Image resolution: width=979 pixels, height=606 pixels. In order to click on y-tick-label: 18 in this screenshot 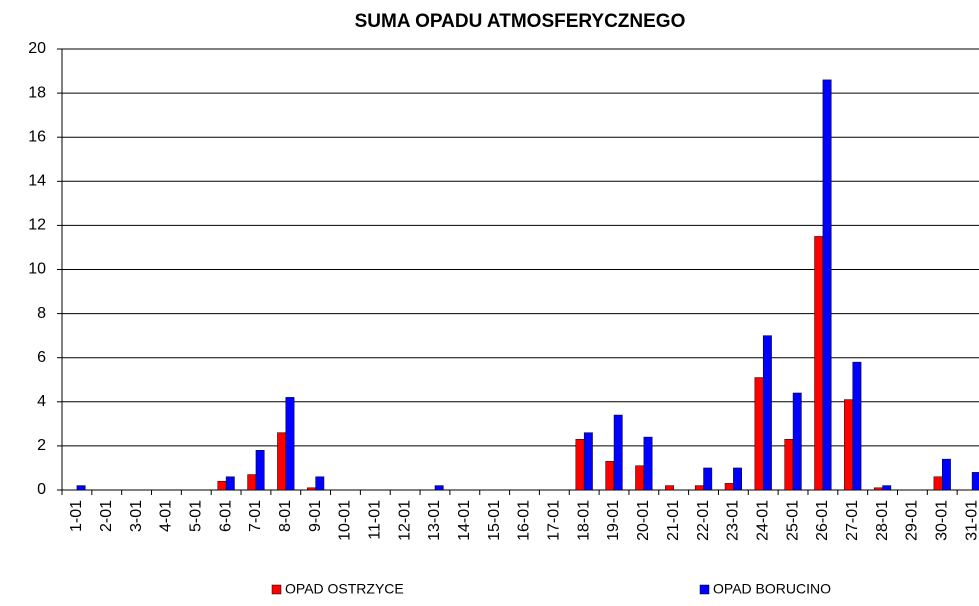, I will do `click(37, 92)`.